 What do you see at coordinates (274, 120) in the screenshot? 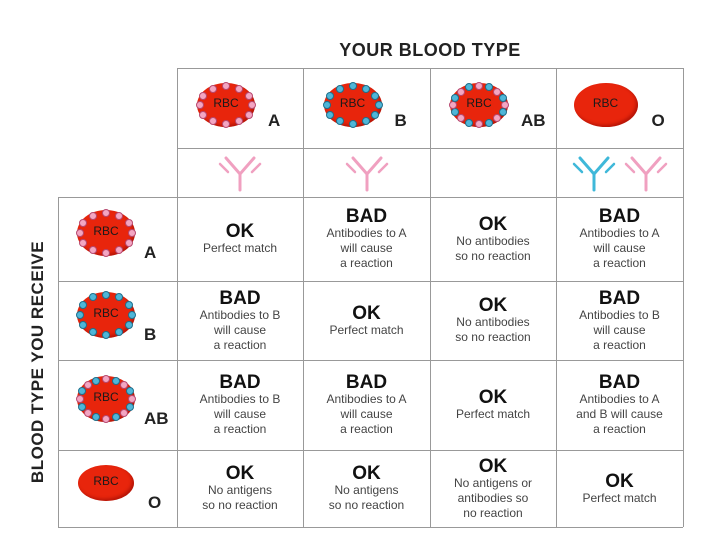
I see `blood-type-letter: A` at bounding box center [274, 120].